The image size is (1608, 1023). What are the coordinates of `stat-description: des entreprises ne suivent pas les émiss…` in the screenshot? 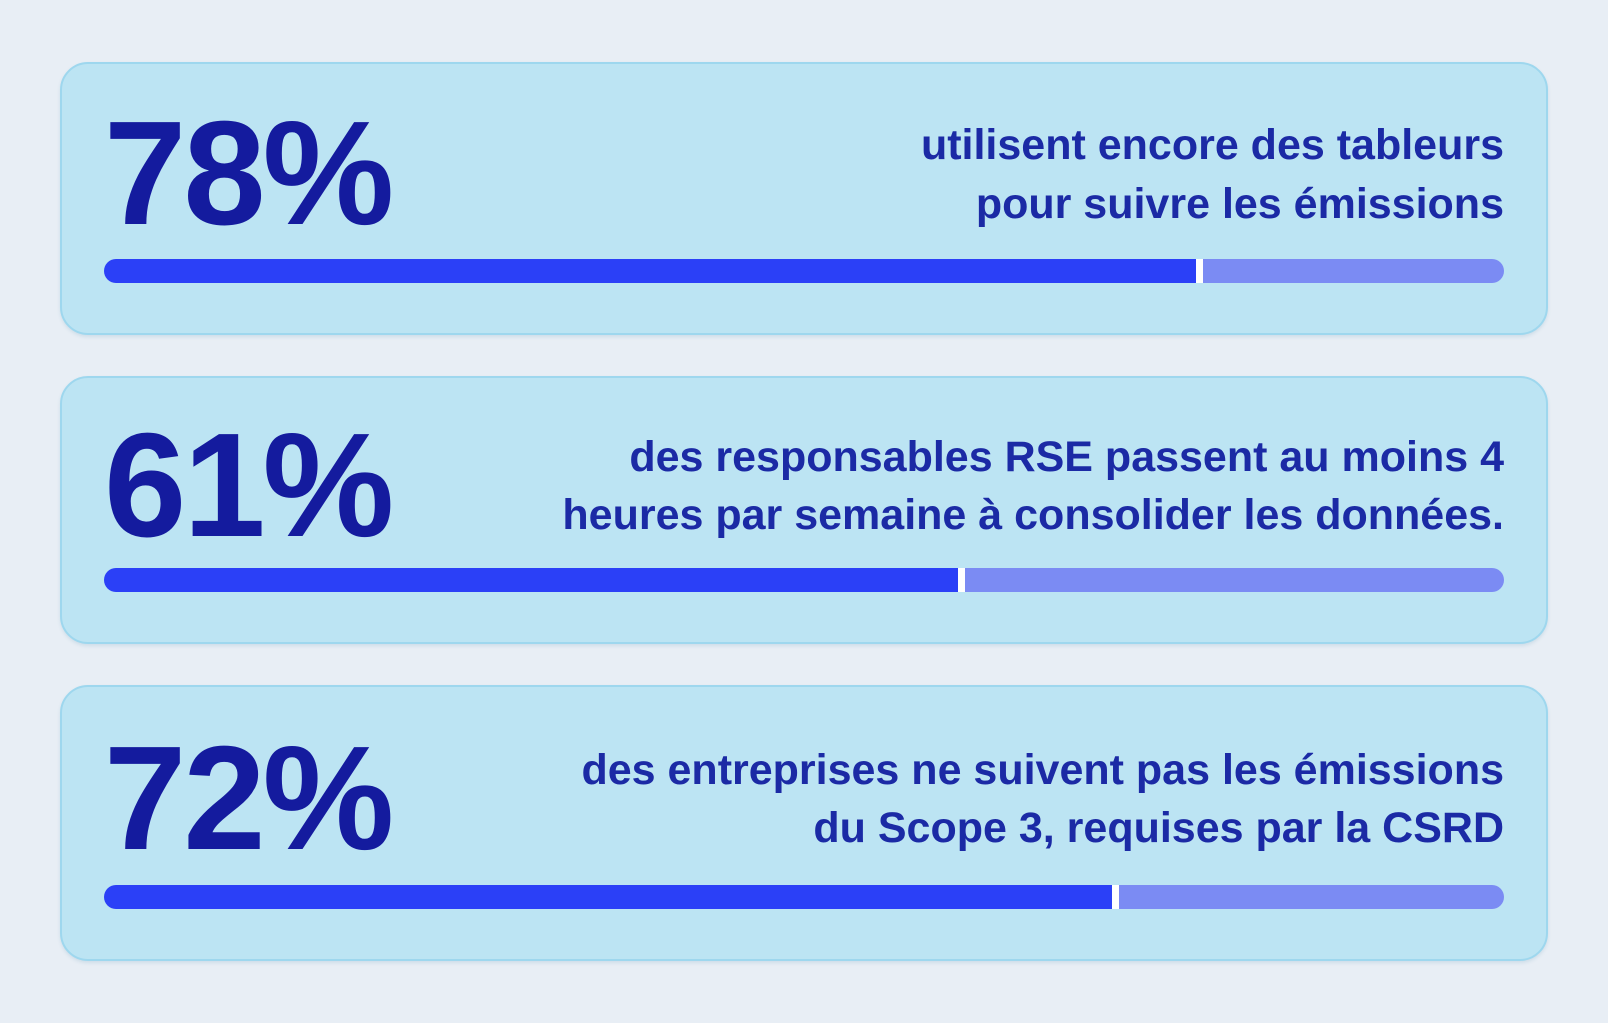 It's located at (1042, 799).